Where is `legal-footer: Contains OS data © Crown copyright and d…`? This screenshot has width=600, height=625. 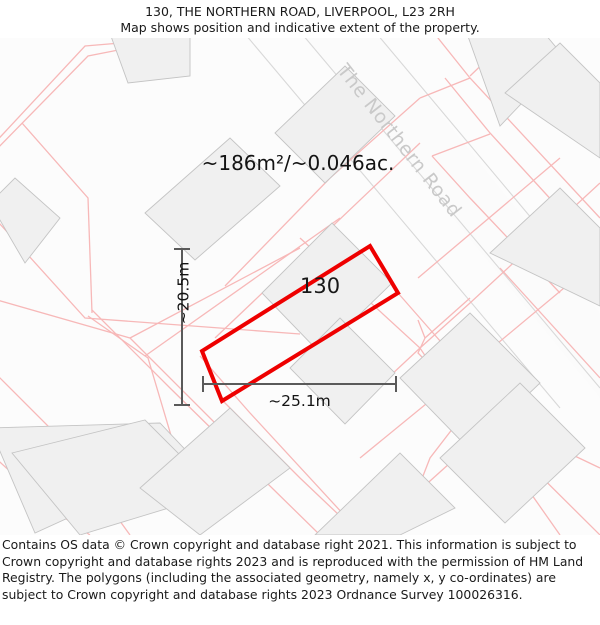 legal-footer: Contains OS data © Crown copyright and d… is located at coordinates (300, 580).